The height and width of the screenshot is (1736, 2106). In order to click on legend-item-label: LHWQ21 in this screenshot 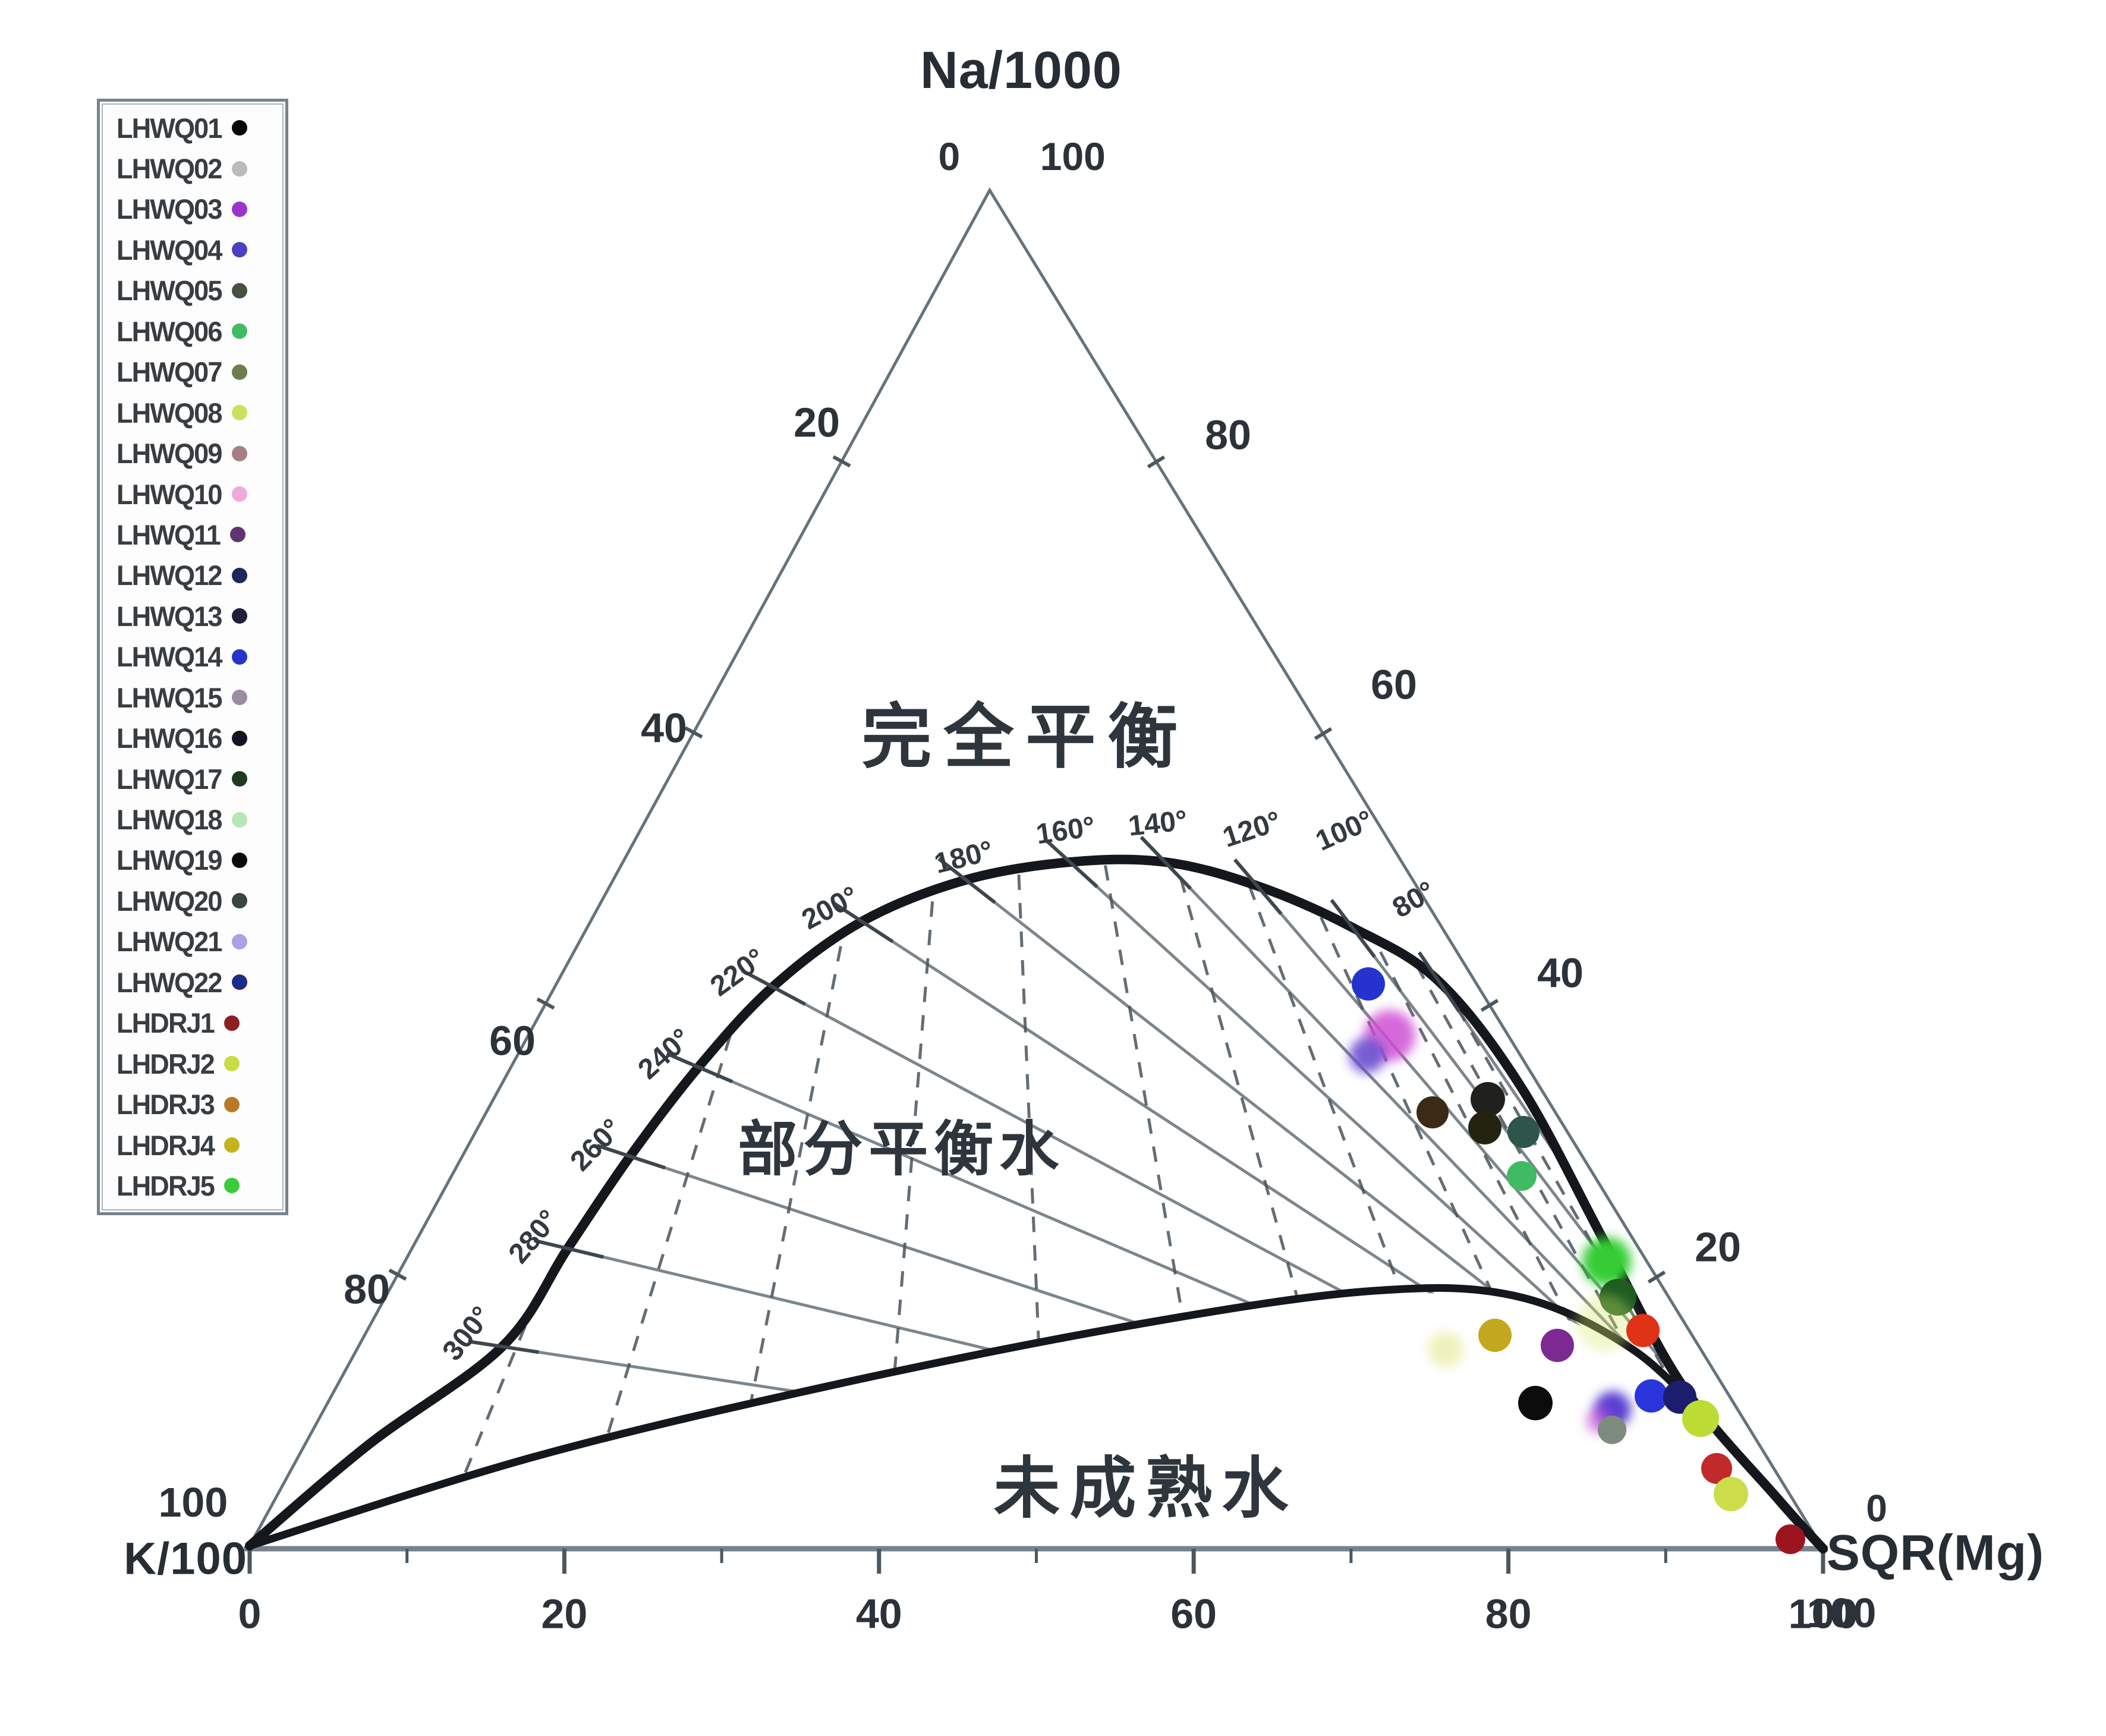, I will do `click(169, 942)`.